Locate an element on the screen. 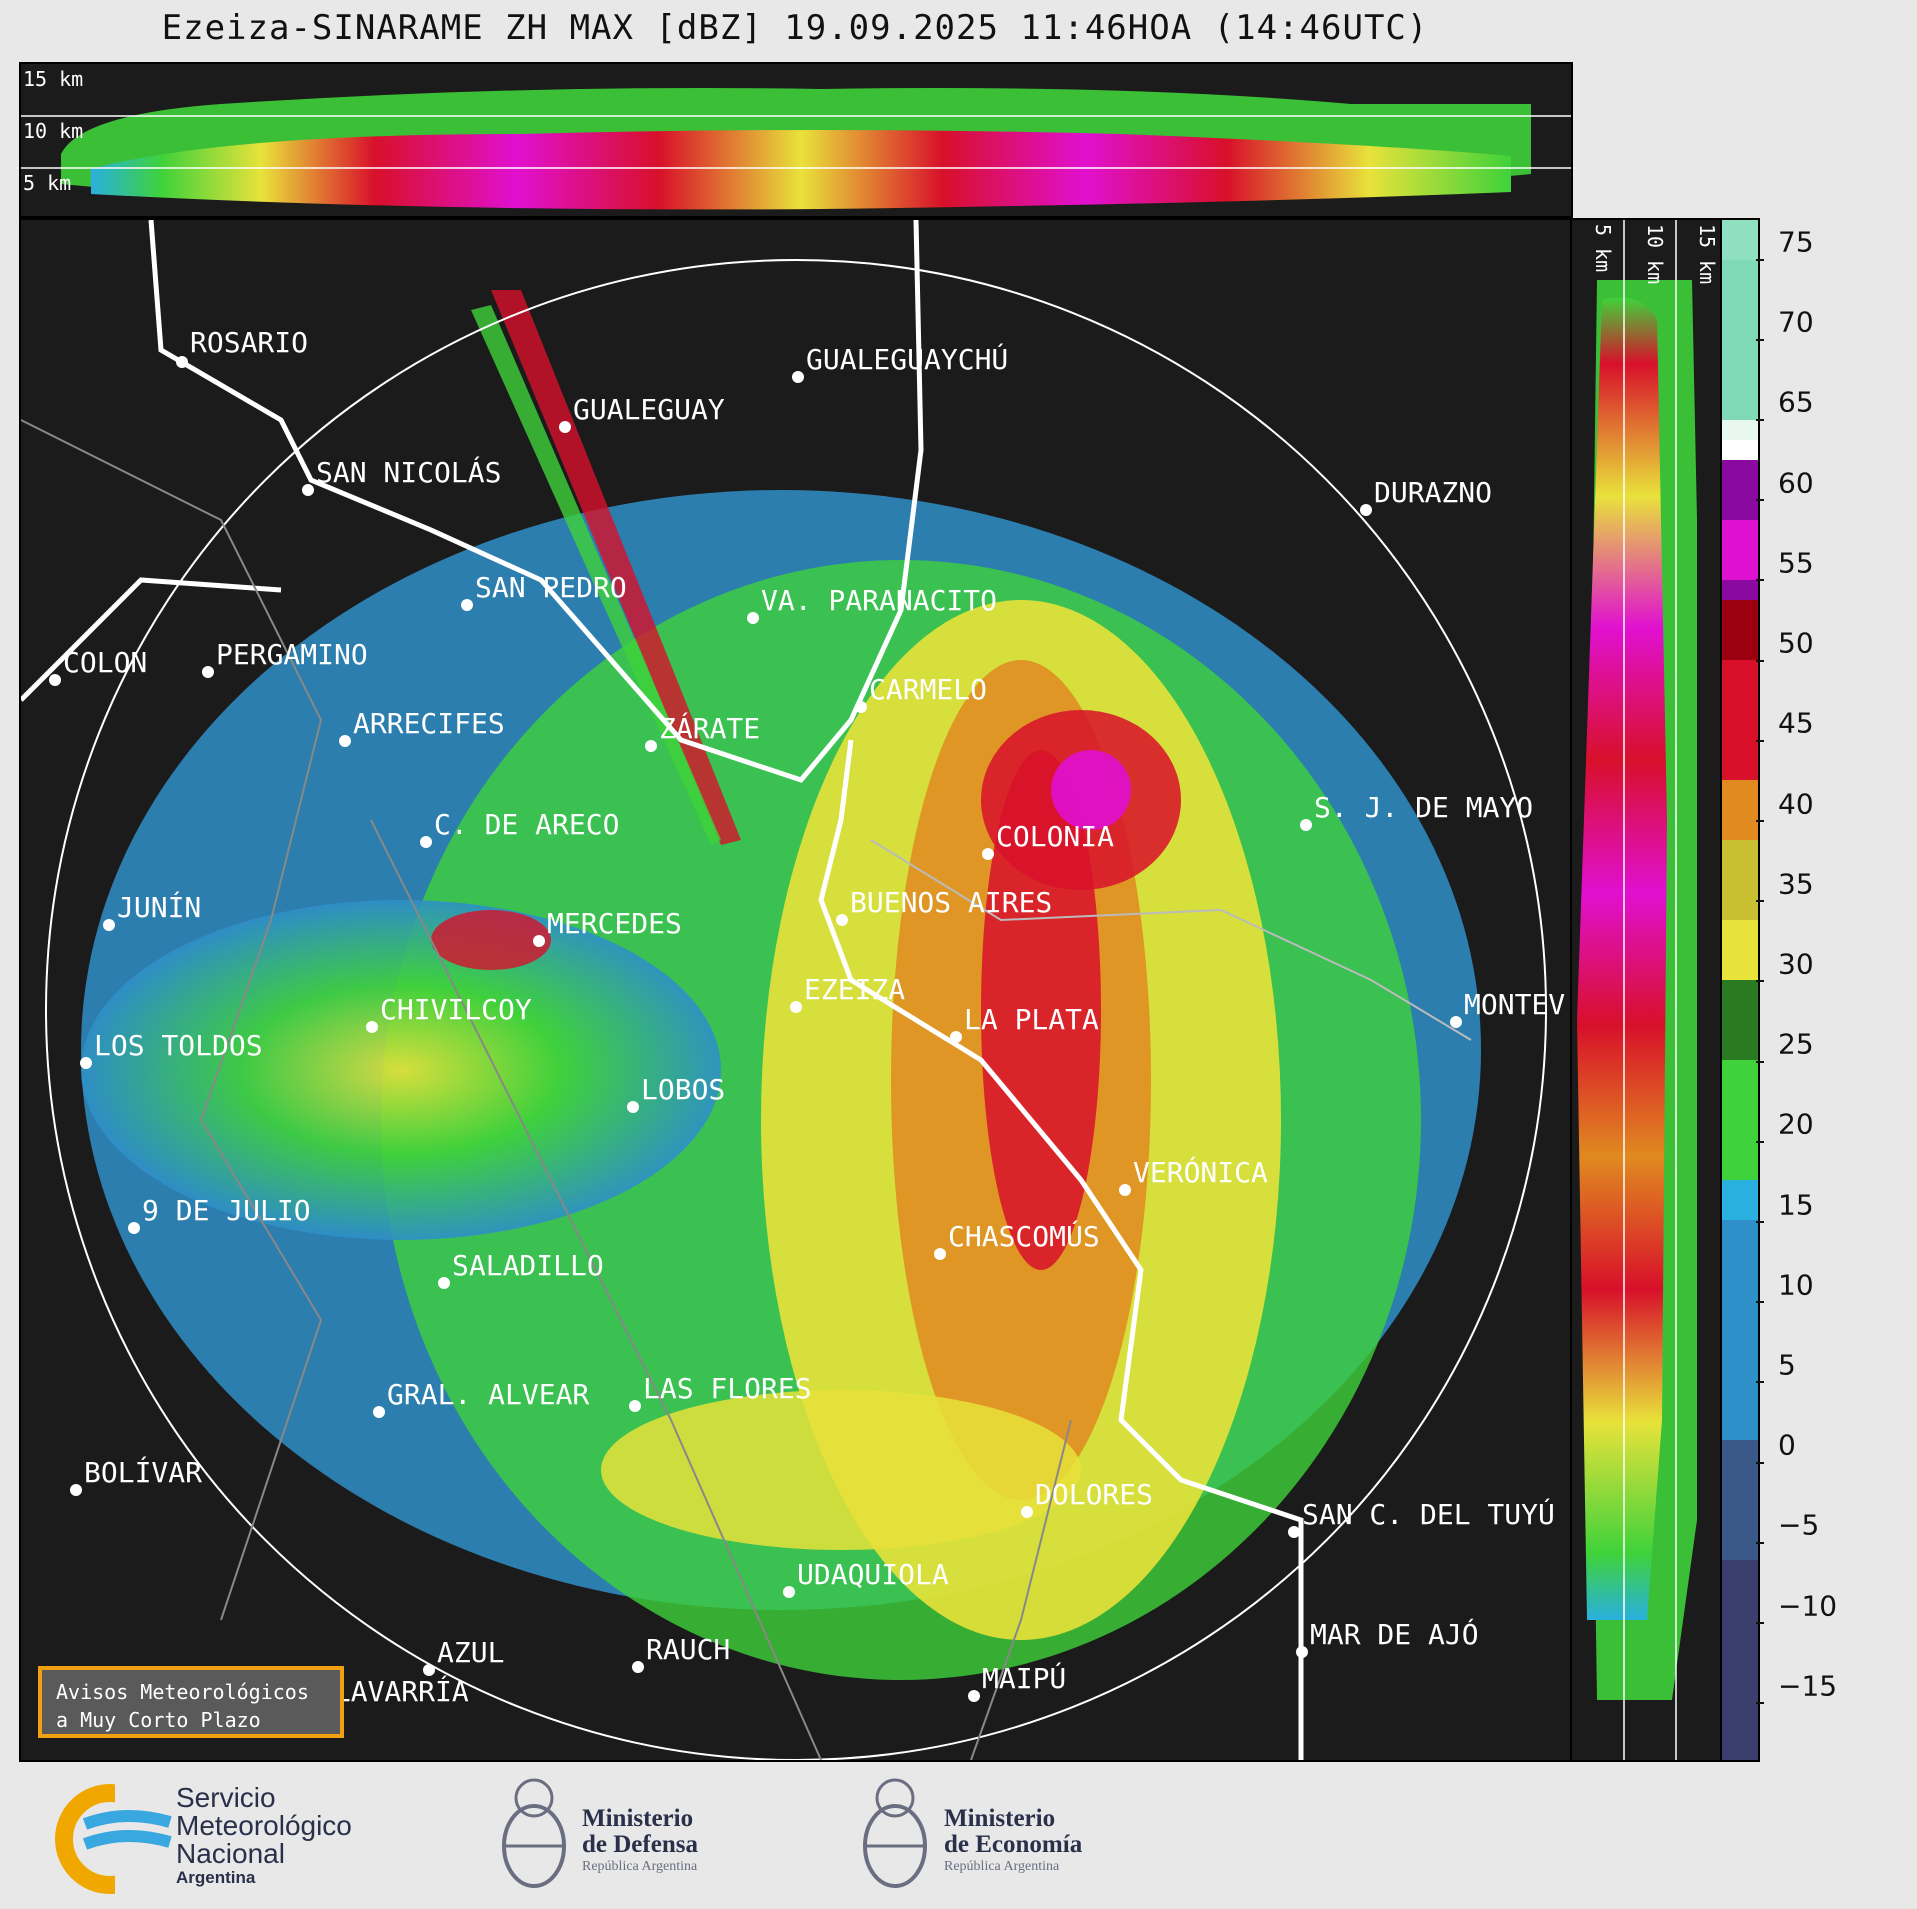 This screenshot has width=1917, height=1909. side-10km-label: 10 km is located at coordinates (1655, 254).